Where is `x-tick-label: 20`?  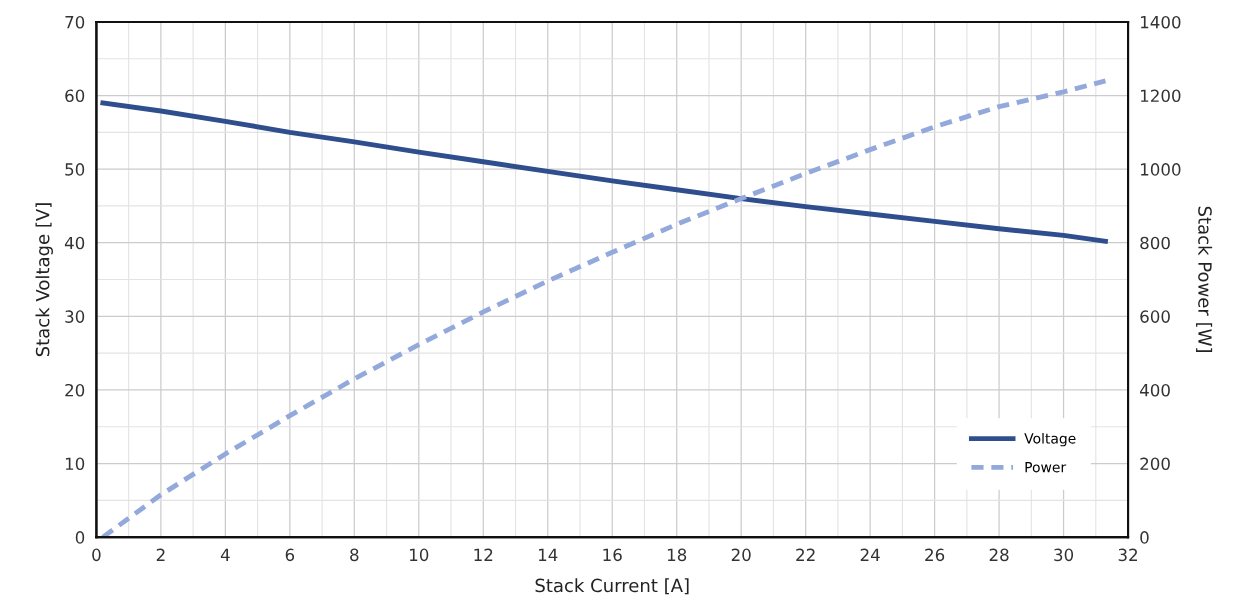
x-tick-label: 20 is located at coordinates (741, 555).